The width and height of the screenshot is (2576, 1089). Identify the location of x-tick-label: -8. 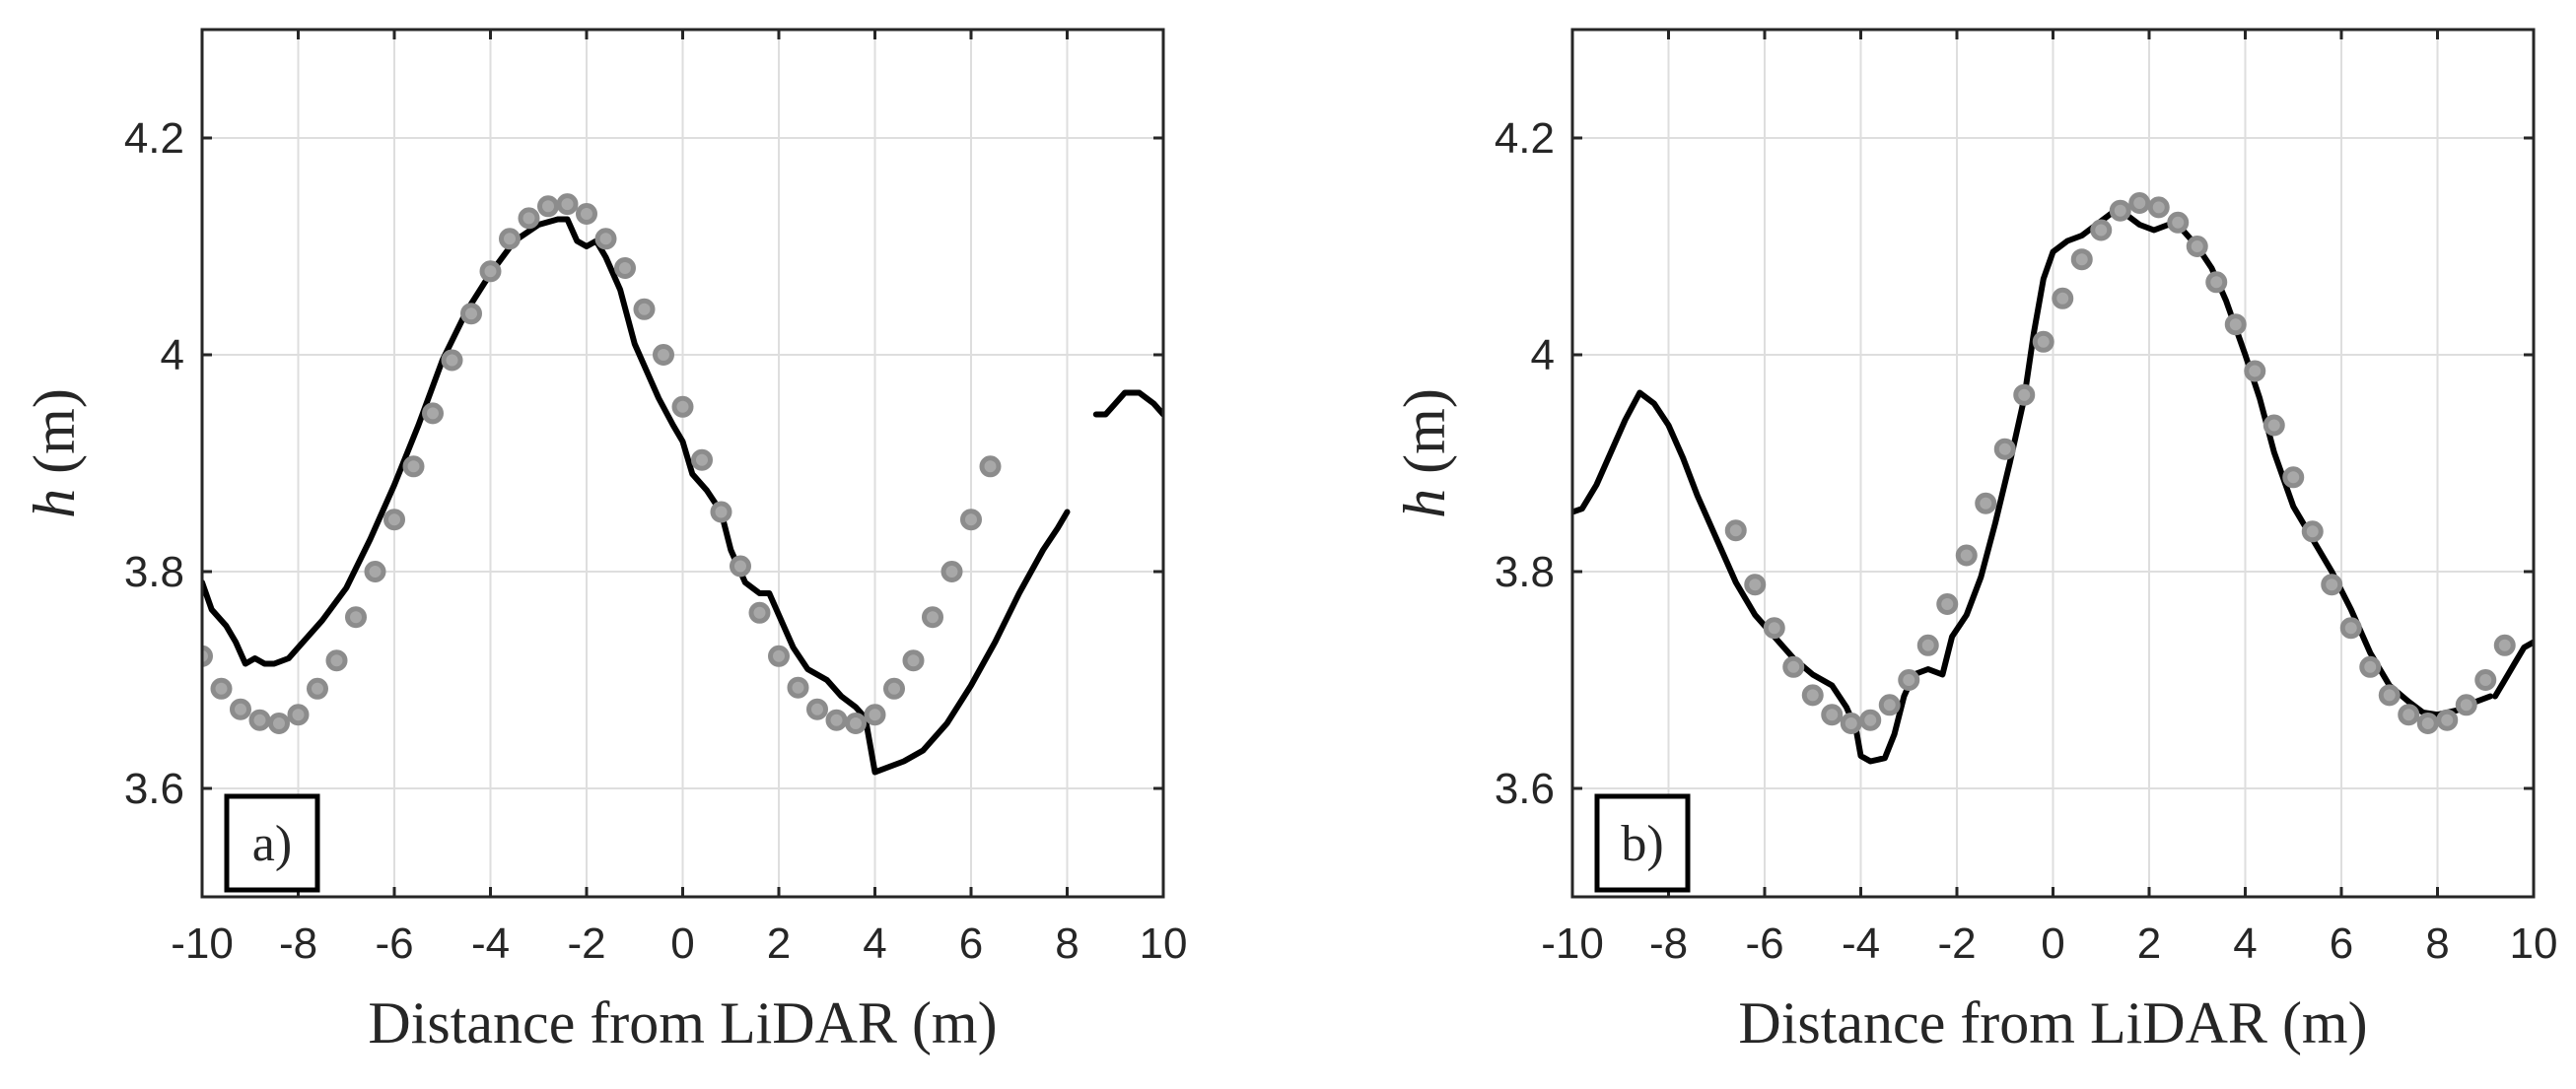
(1669, 944).